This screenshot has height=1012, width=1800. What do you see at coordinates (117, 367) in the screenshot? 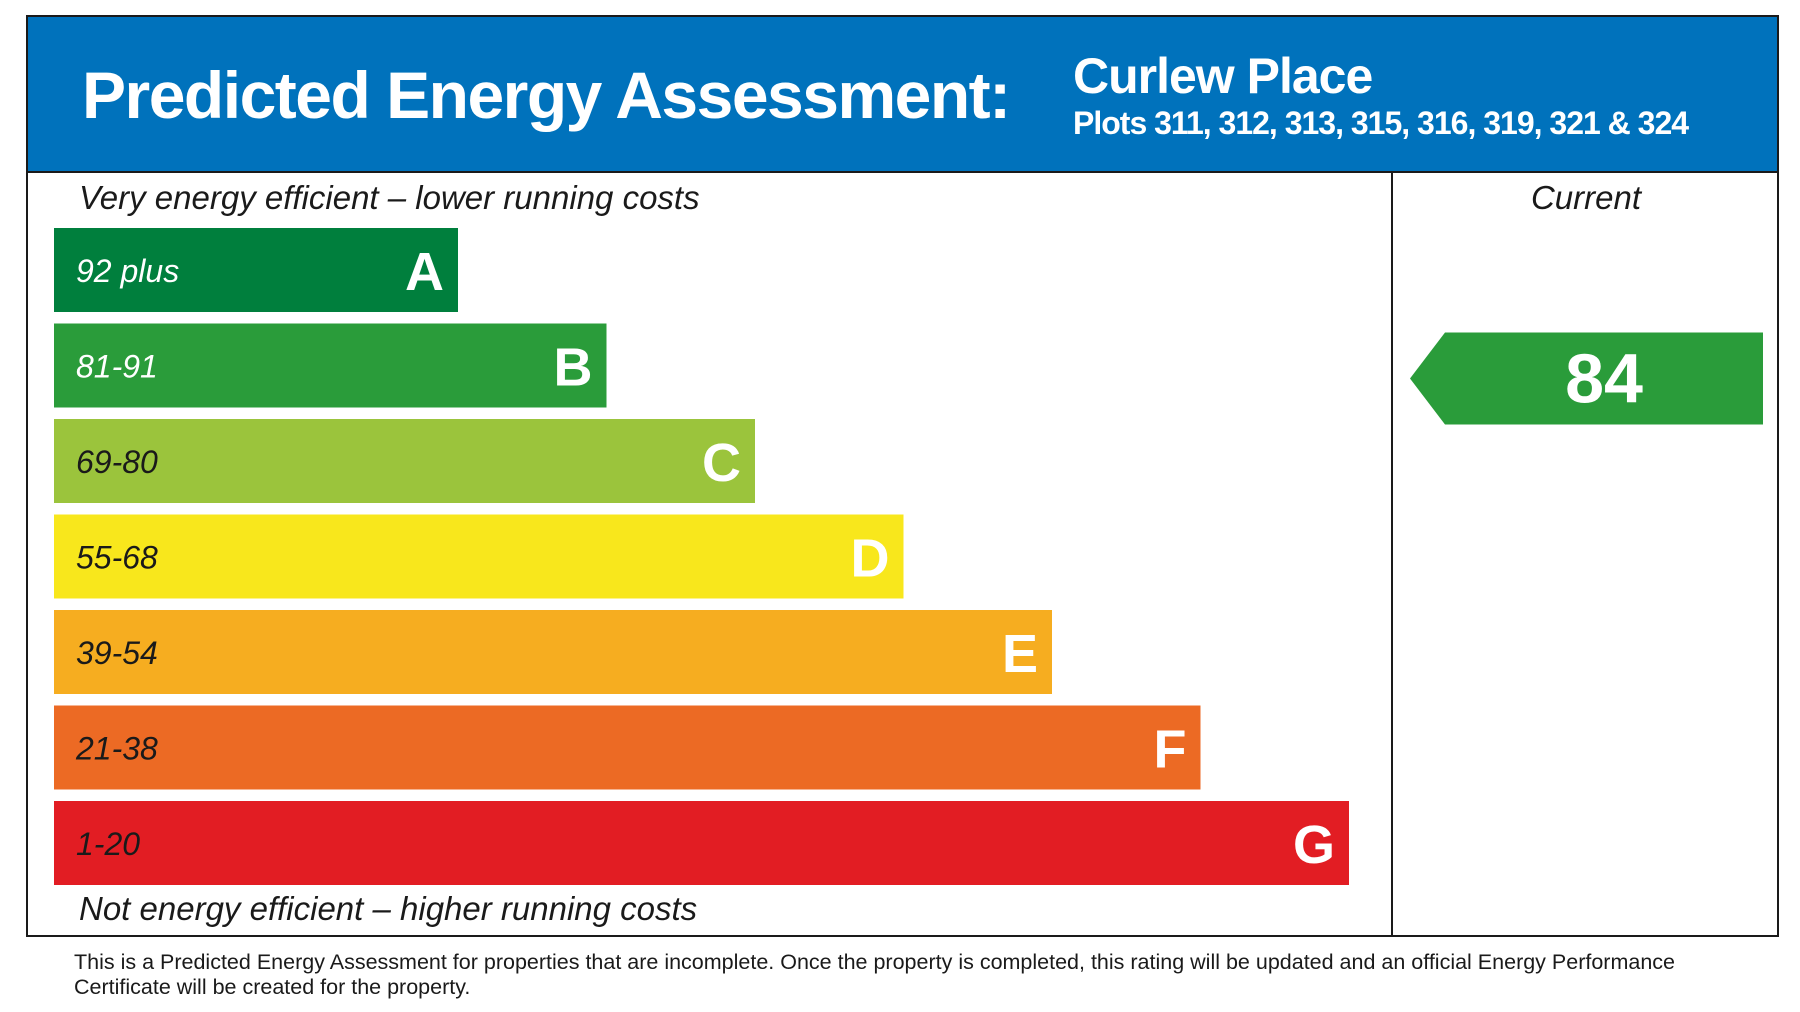
I see `band-b-range: 81-91` at bounding box center [117, 367].